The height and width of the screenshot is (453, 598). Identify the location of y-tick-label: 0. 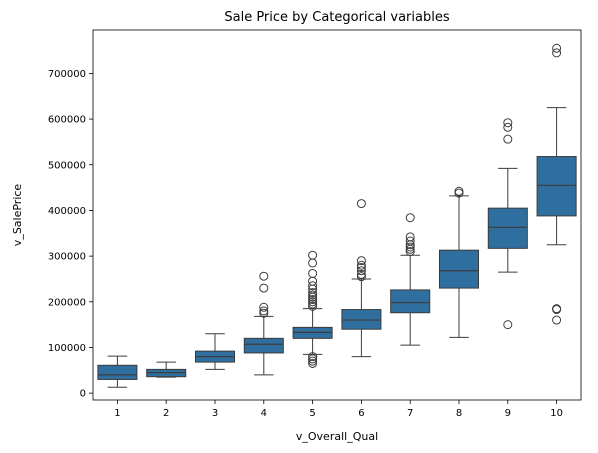
(83, 394).